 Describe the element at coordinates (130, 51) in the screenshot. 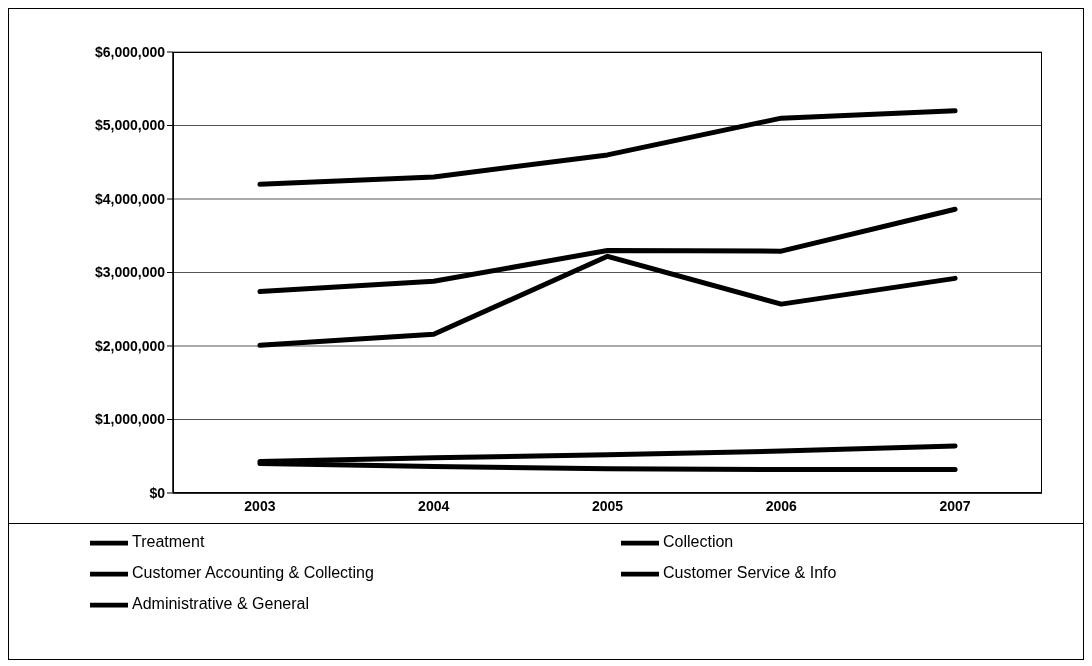

I see `y-tick-label: $6,000,000` at that location.